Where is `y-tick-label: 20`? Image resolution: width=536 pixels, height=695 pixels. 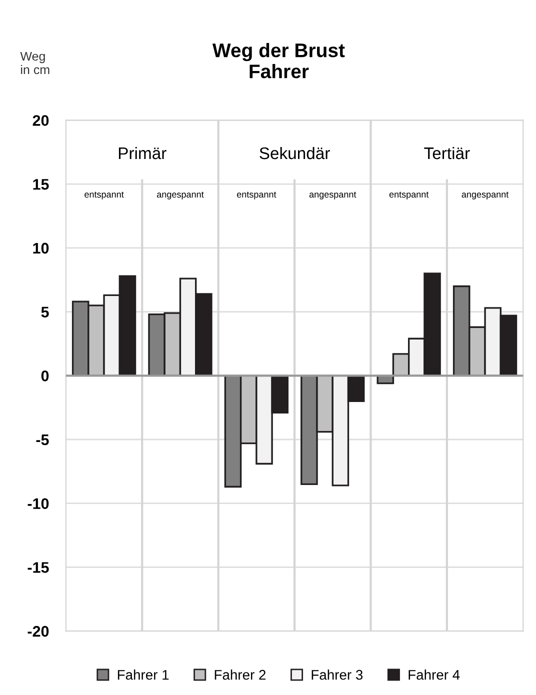
y-tick-label: 20 is located at coordinates (40, 120).